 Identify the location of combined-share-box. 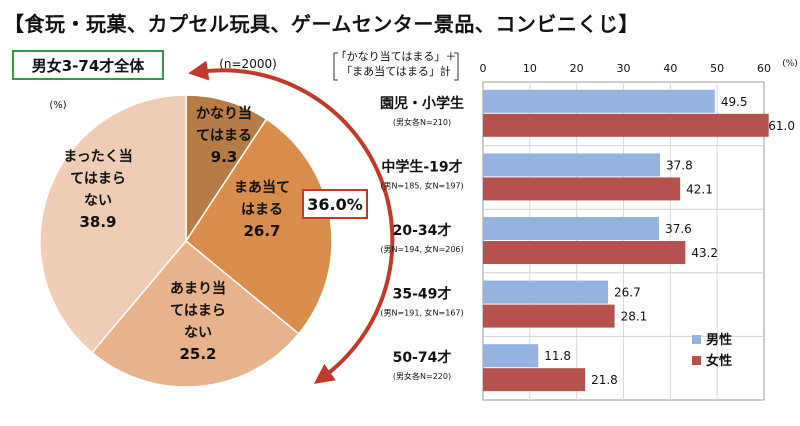
(335, 204).